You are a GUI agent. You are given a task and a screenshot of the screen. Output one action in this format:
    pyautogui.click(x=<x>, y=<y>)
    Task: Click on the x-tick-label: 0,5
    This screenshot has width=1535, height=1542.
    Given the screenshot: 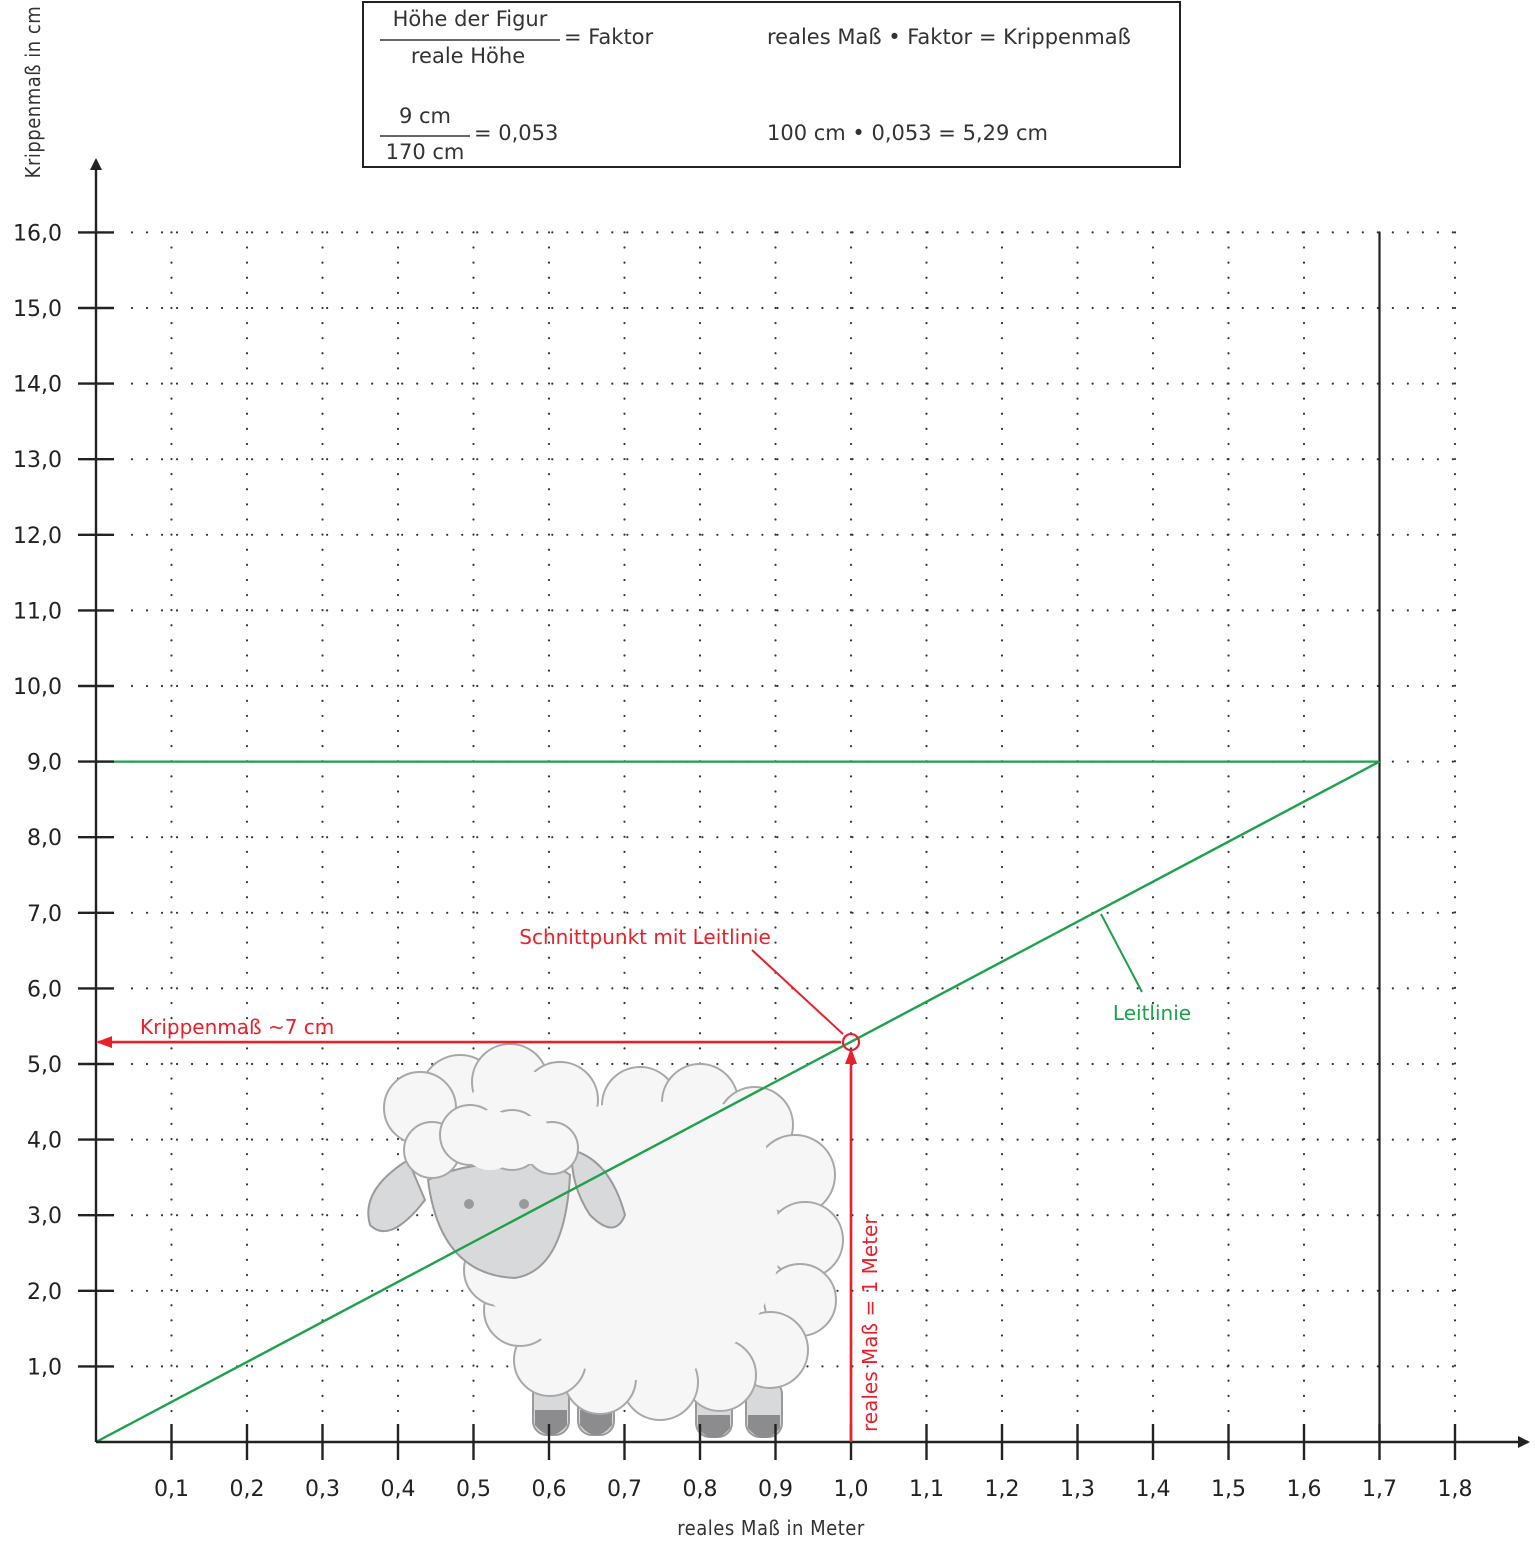 What is the action you would take?
    pyautogui.click(x=473, y=1489)
    